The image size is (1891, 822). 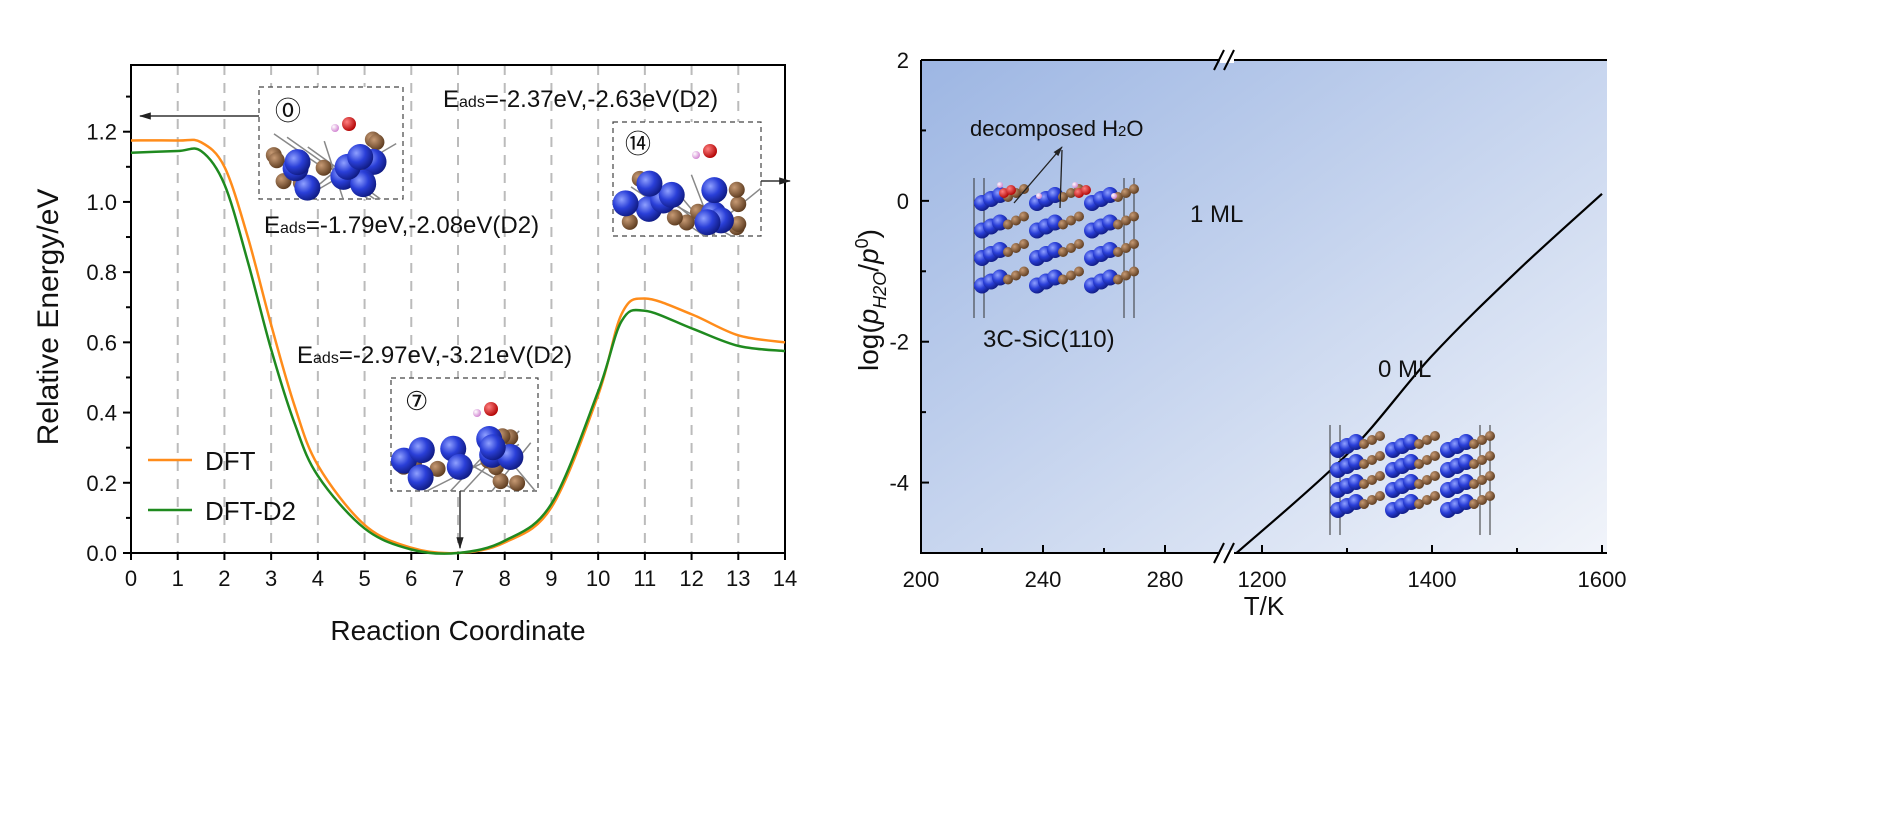 I want to click on arrow-icon, so click(x=1038, y=175).